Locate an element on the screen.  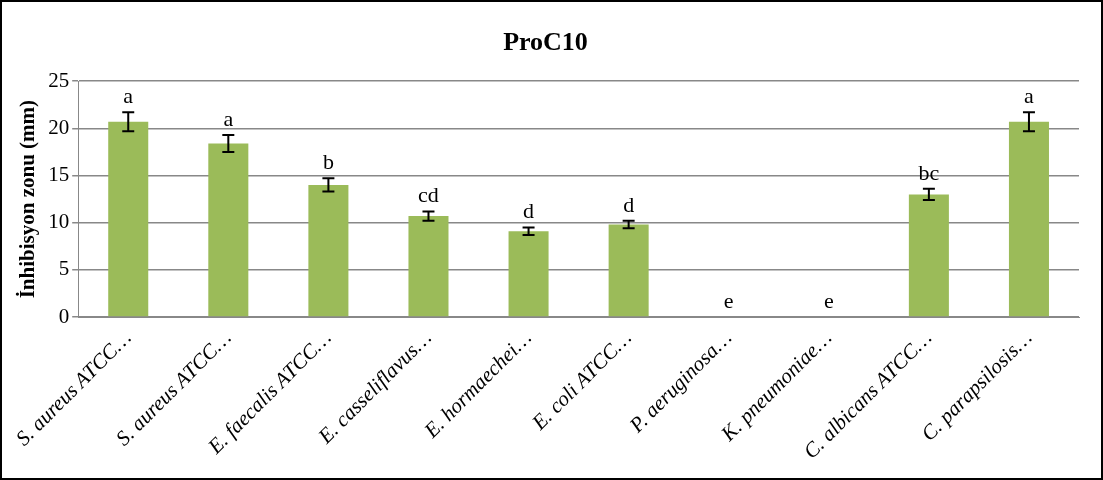
y-tick-label: 25 is located at coordinates (59, 79).